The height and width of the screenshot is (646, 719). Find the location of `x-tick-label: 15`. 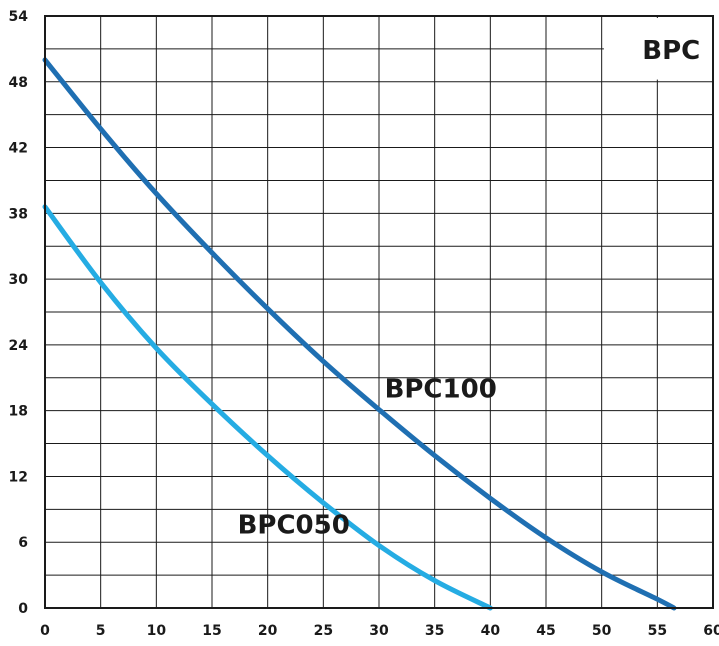

x-tick-label: 15 is located at coordinates (211, 631).